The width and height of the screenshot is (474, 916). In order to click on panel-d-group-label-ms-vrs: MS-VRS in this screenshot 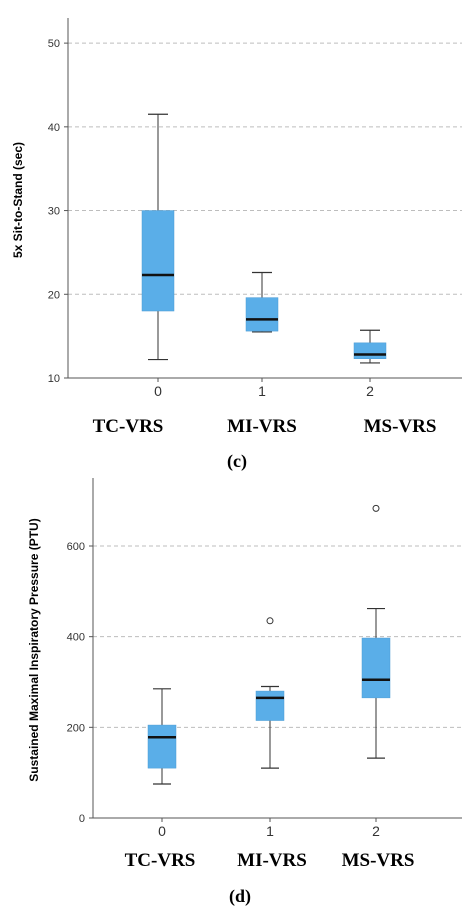, I will do `click(378, 860)`.